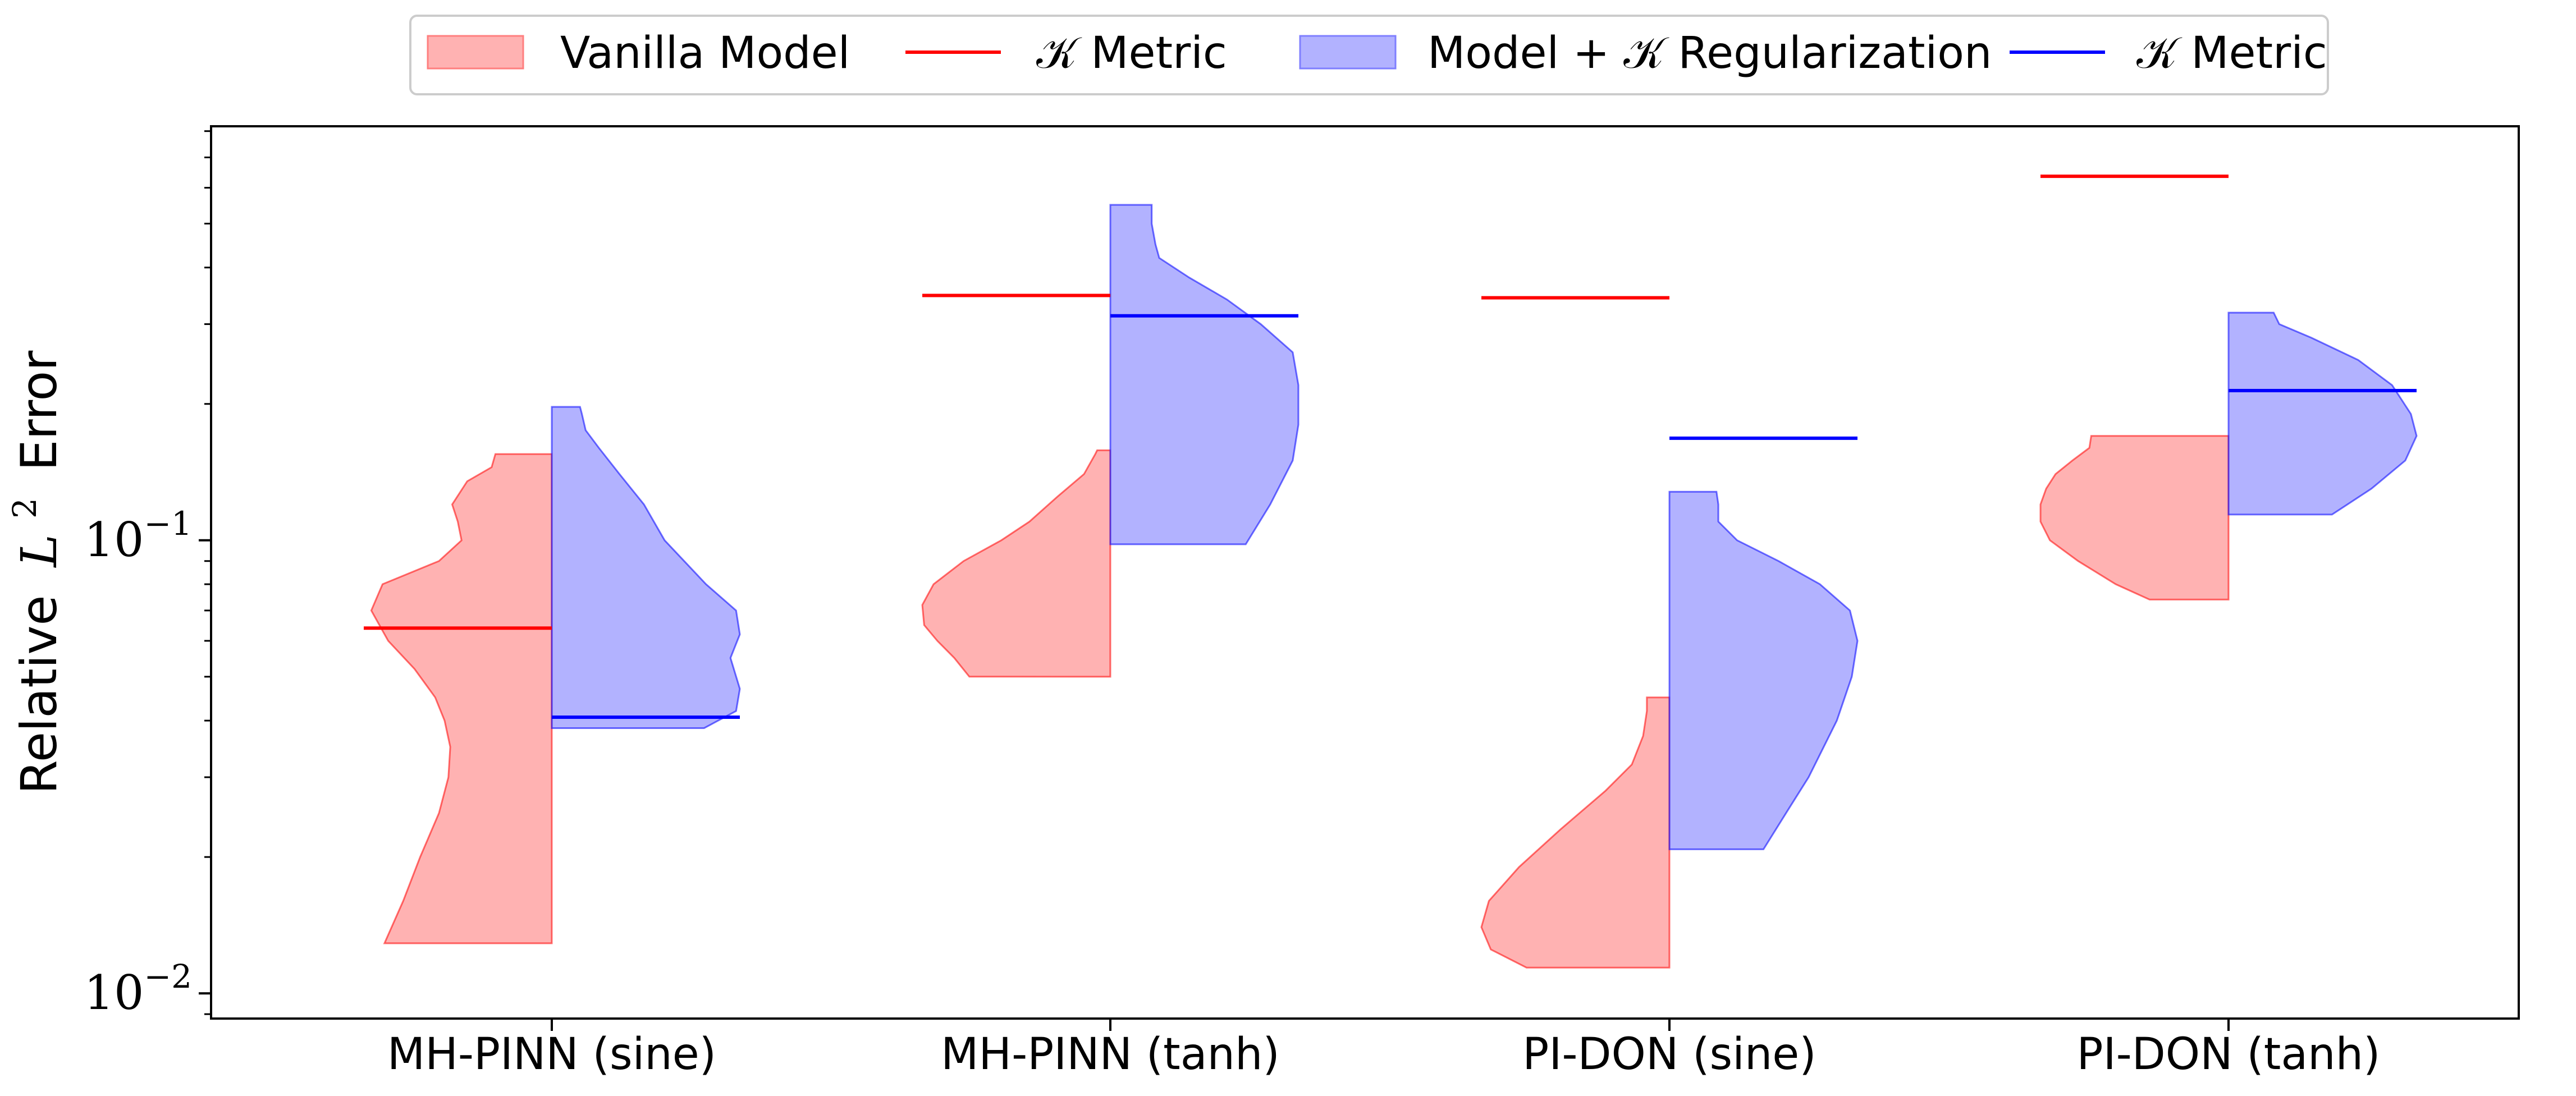  I want to click on legend-label: Model + 𝒦 Regularization, so click(1709, 53).